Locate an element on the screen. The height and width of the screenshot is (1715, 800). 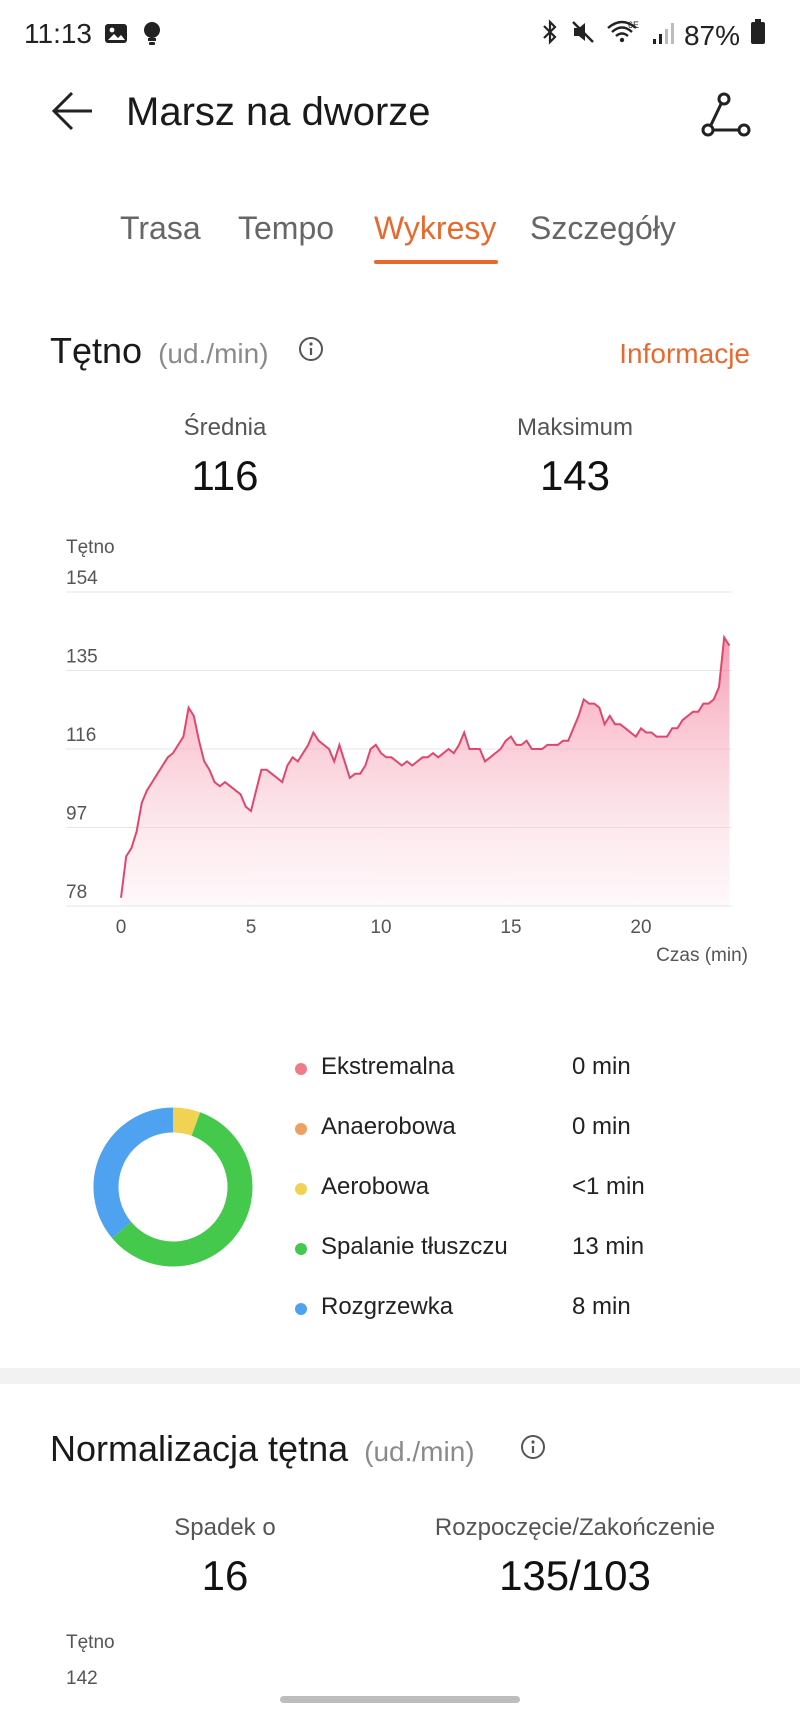
svg-text: 6E is located at coordinates (633, 25).